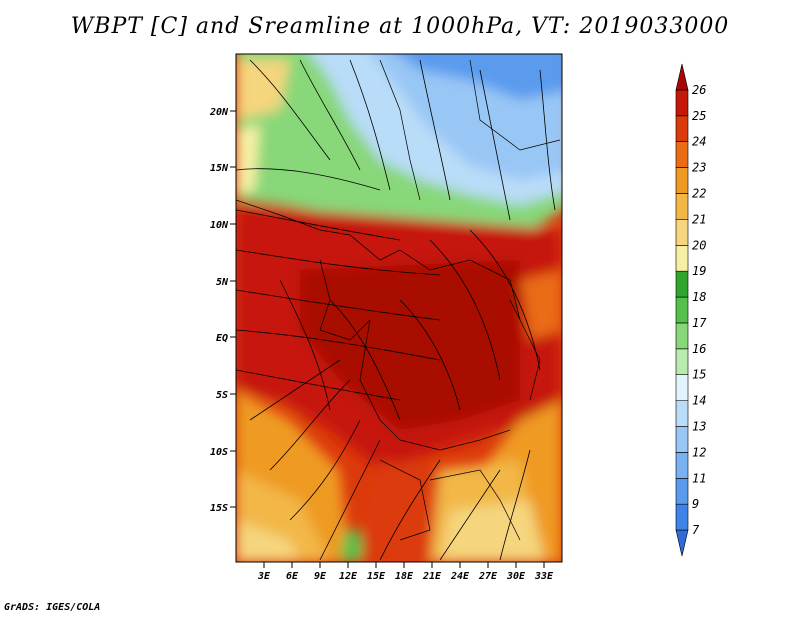 The width and height of the screenshot is (800, 618). Describe the element at coordinates (219, 168) in the screenshot. I see `lat-label: 15N` at that location.